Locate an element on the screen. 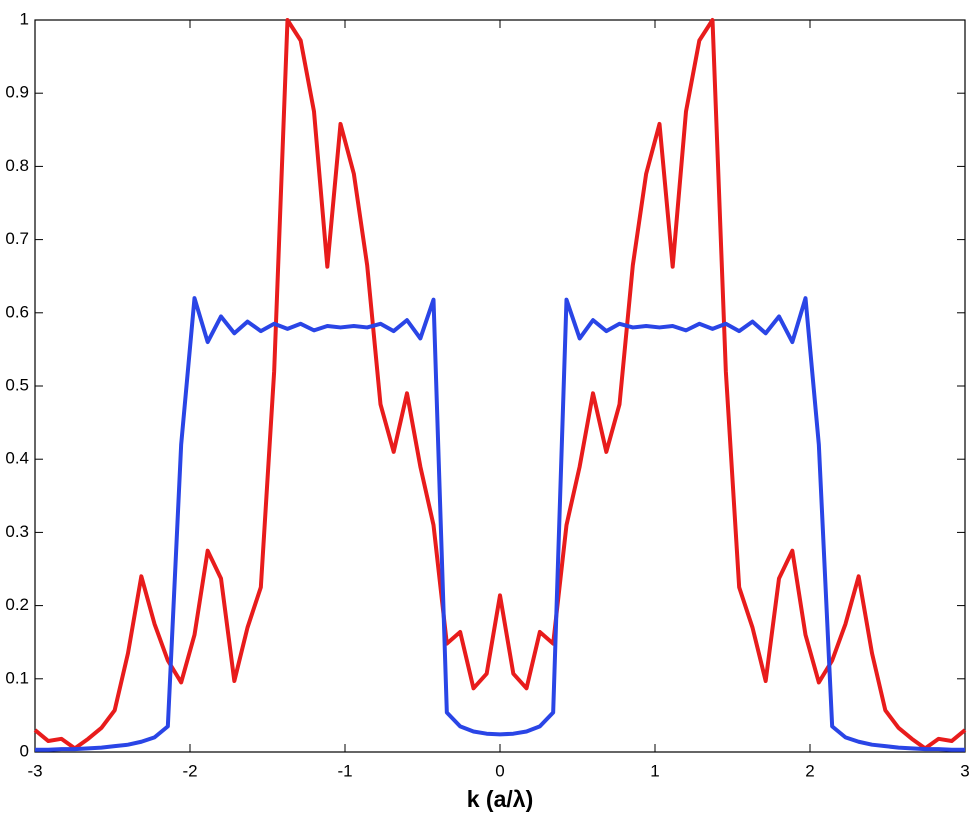  y-tick-label: 0.8 is located at coordinates (17, 165).